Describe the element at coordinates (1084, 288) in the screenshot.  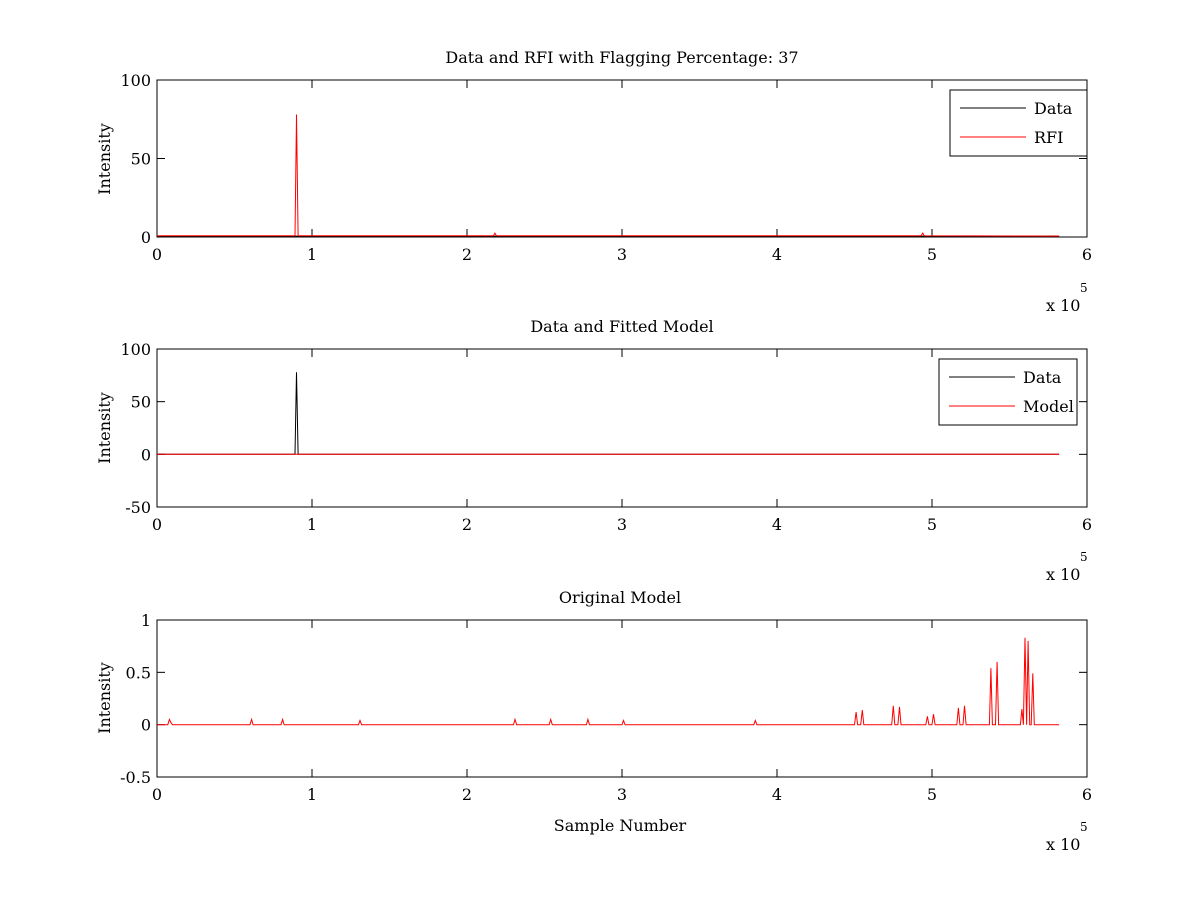
I see `chart-1-x-multiplier-exponent: 5` at that location.